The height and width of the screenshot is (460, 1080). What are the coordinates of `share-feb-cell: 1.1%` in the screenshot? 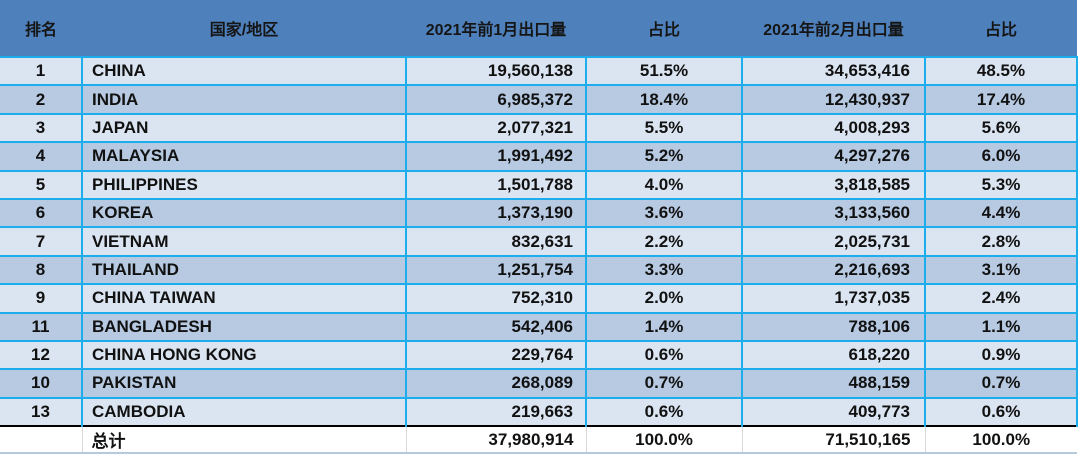 It's located at (1001, 326).